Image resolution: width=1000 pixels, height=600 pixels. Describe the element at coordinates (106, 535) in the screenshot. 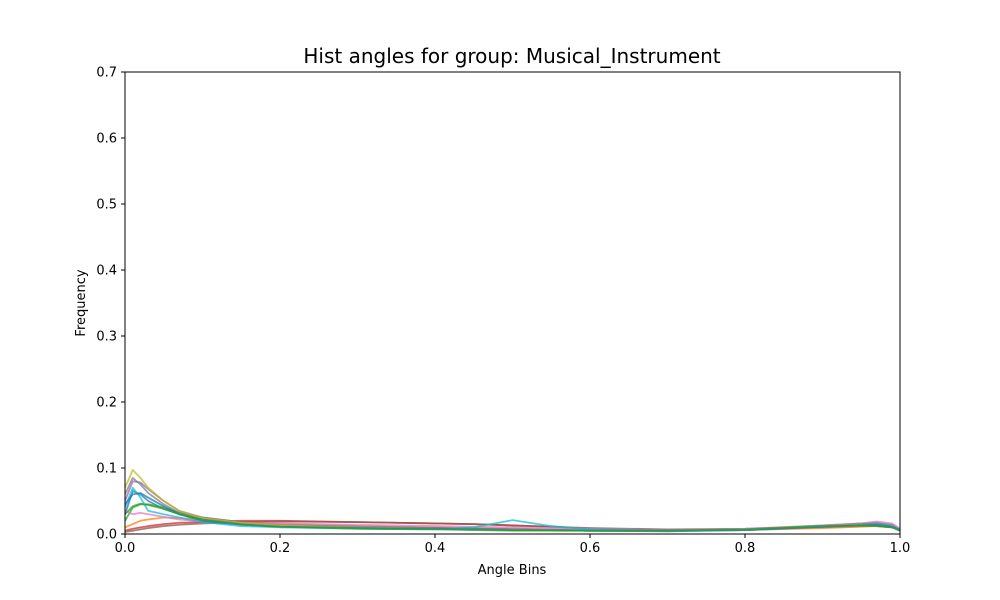

I see `y-tick-label: 0.0` at that location.